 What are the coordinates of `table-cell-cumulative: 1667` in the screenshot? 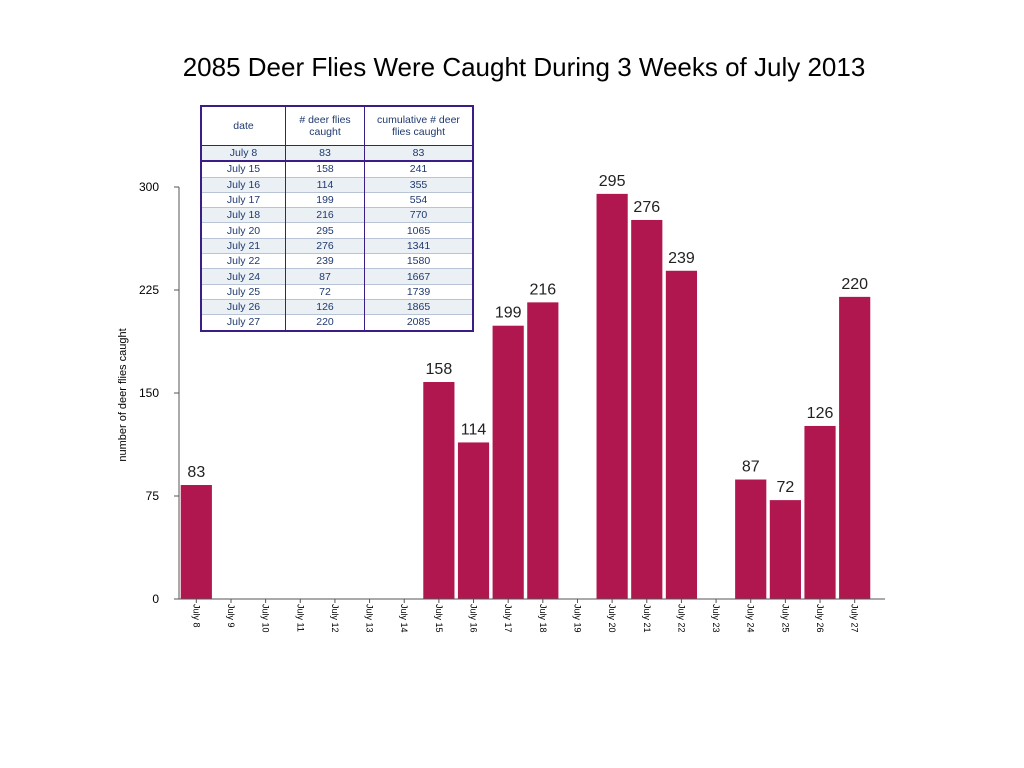 It's located at (418, 276).